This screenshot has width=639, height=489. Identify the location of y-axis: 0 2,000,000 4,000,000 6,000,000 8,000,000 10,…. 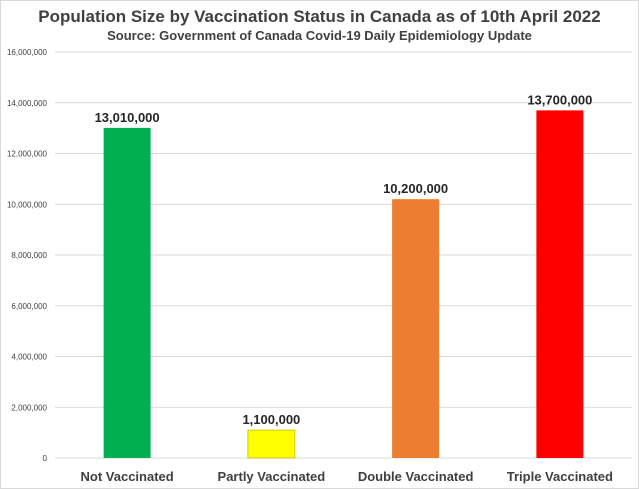
(27, 255).